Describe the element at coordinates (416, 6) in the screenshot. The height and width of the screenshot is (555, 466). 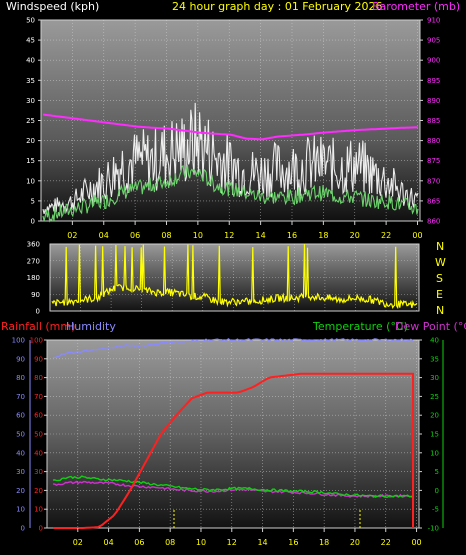
I see `barometer-axis-title: Barometer (mb)` at that location.